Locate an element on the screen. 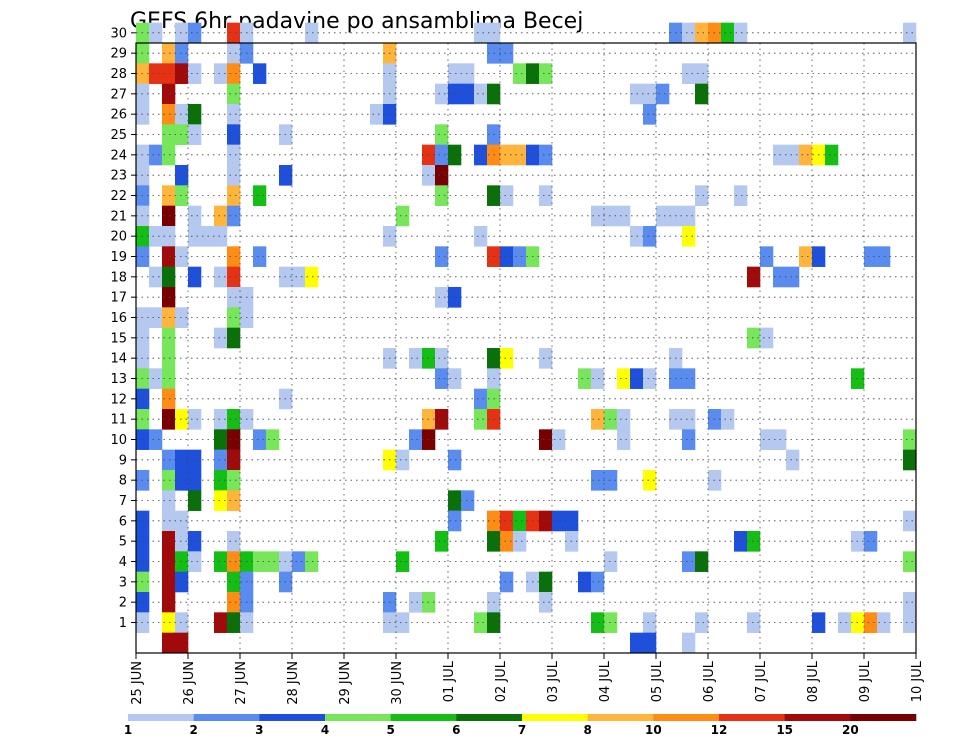 The width and height of the screenshot is (960, 742). colorbar: 1 2 3 4 5 6 7 8 10 12 15 20 is located at coordinates (520, 725).